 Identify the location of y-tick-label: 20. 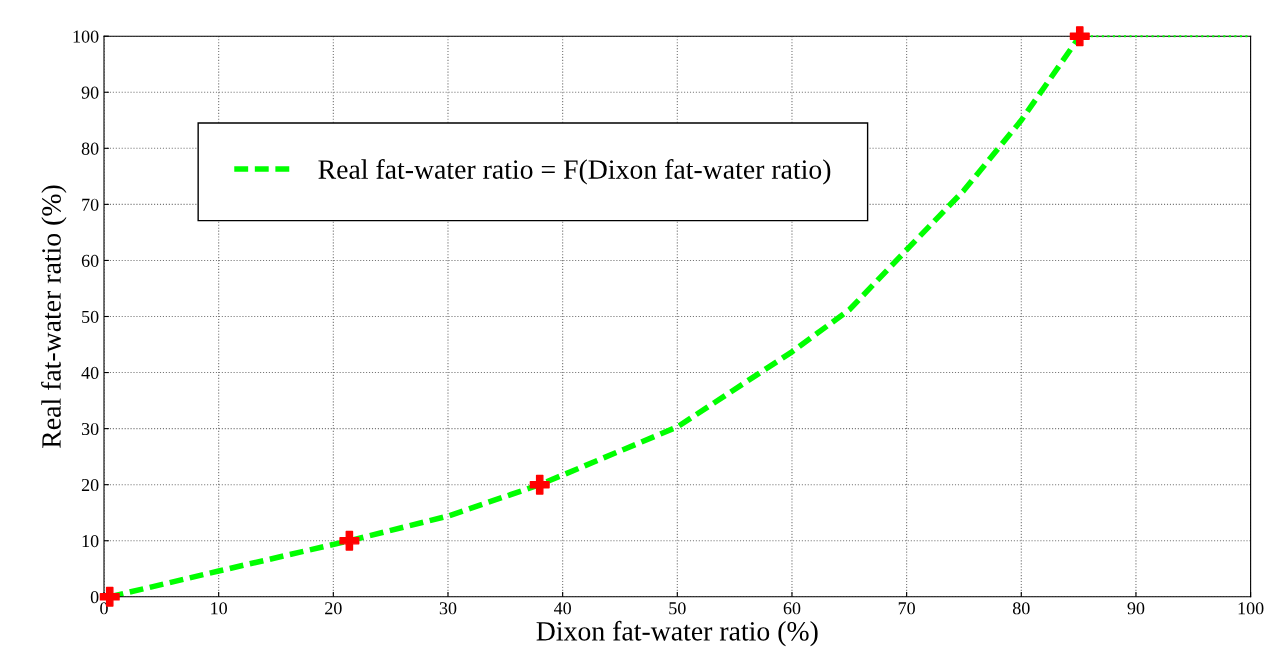
(90, 485).